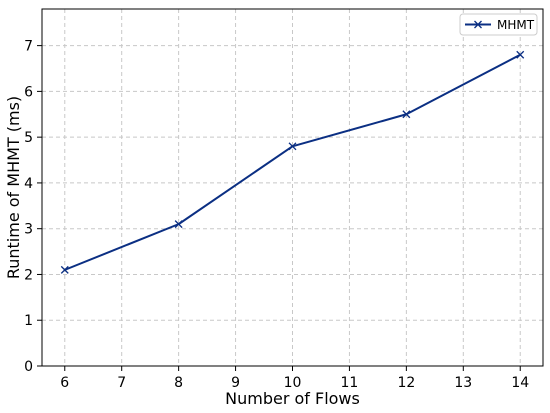  Describe the element at coordinates (520, 383) in the screenshot. I see `x-tick-label: 14` at that location.